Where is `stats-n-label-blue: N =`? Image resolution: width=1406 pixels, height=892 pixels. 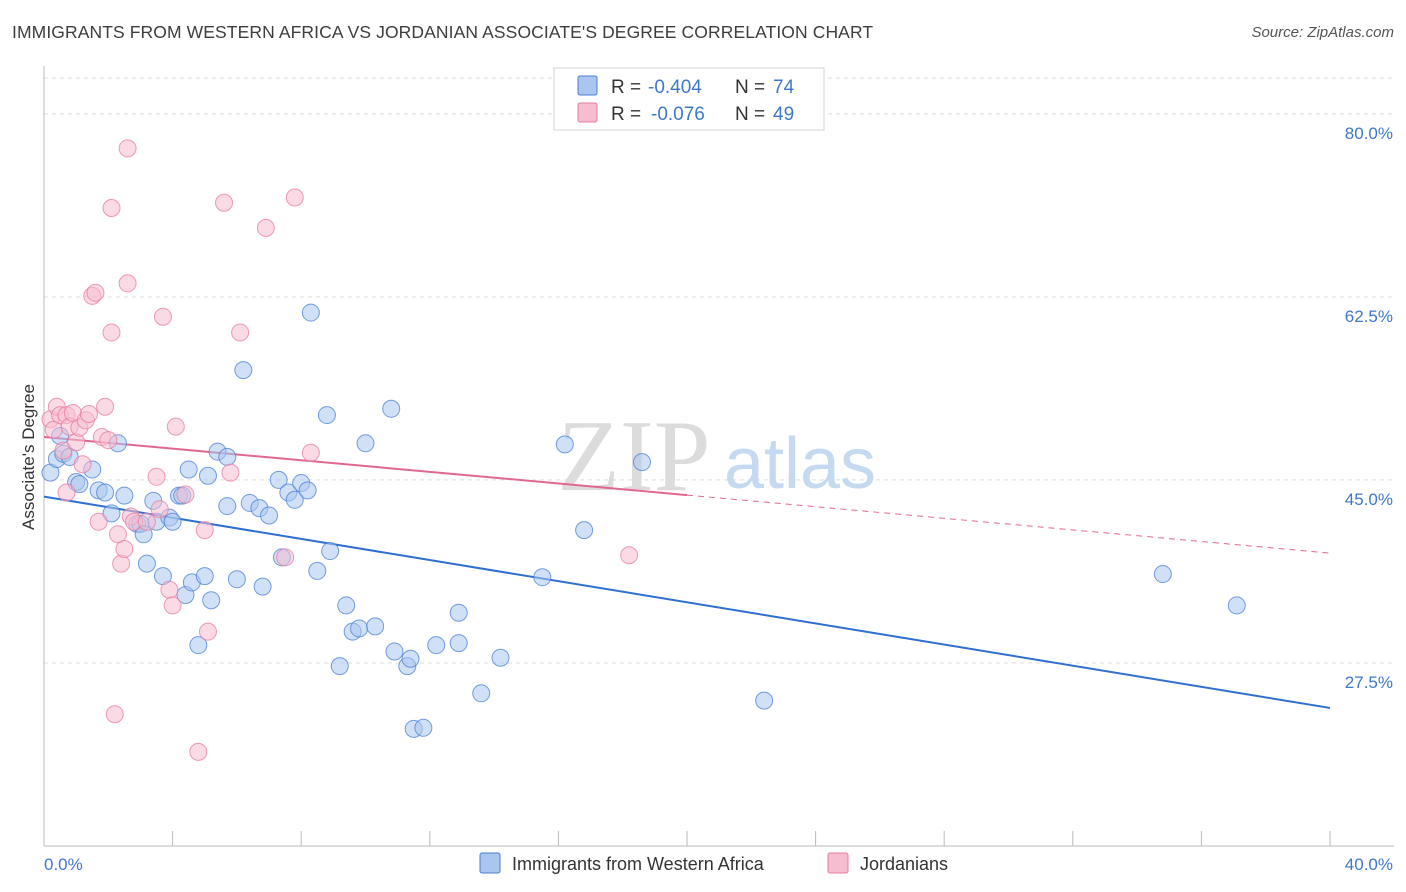
stats-n-label-blue: N = is located at coordinates (750, 87).